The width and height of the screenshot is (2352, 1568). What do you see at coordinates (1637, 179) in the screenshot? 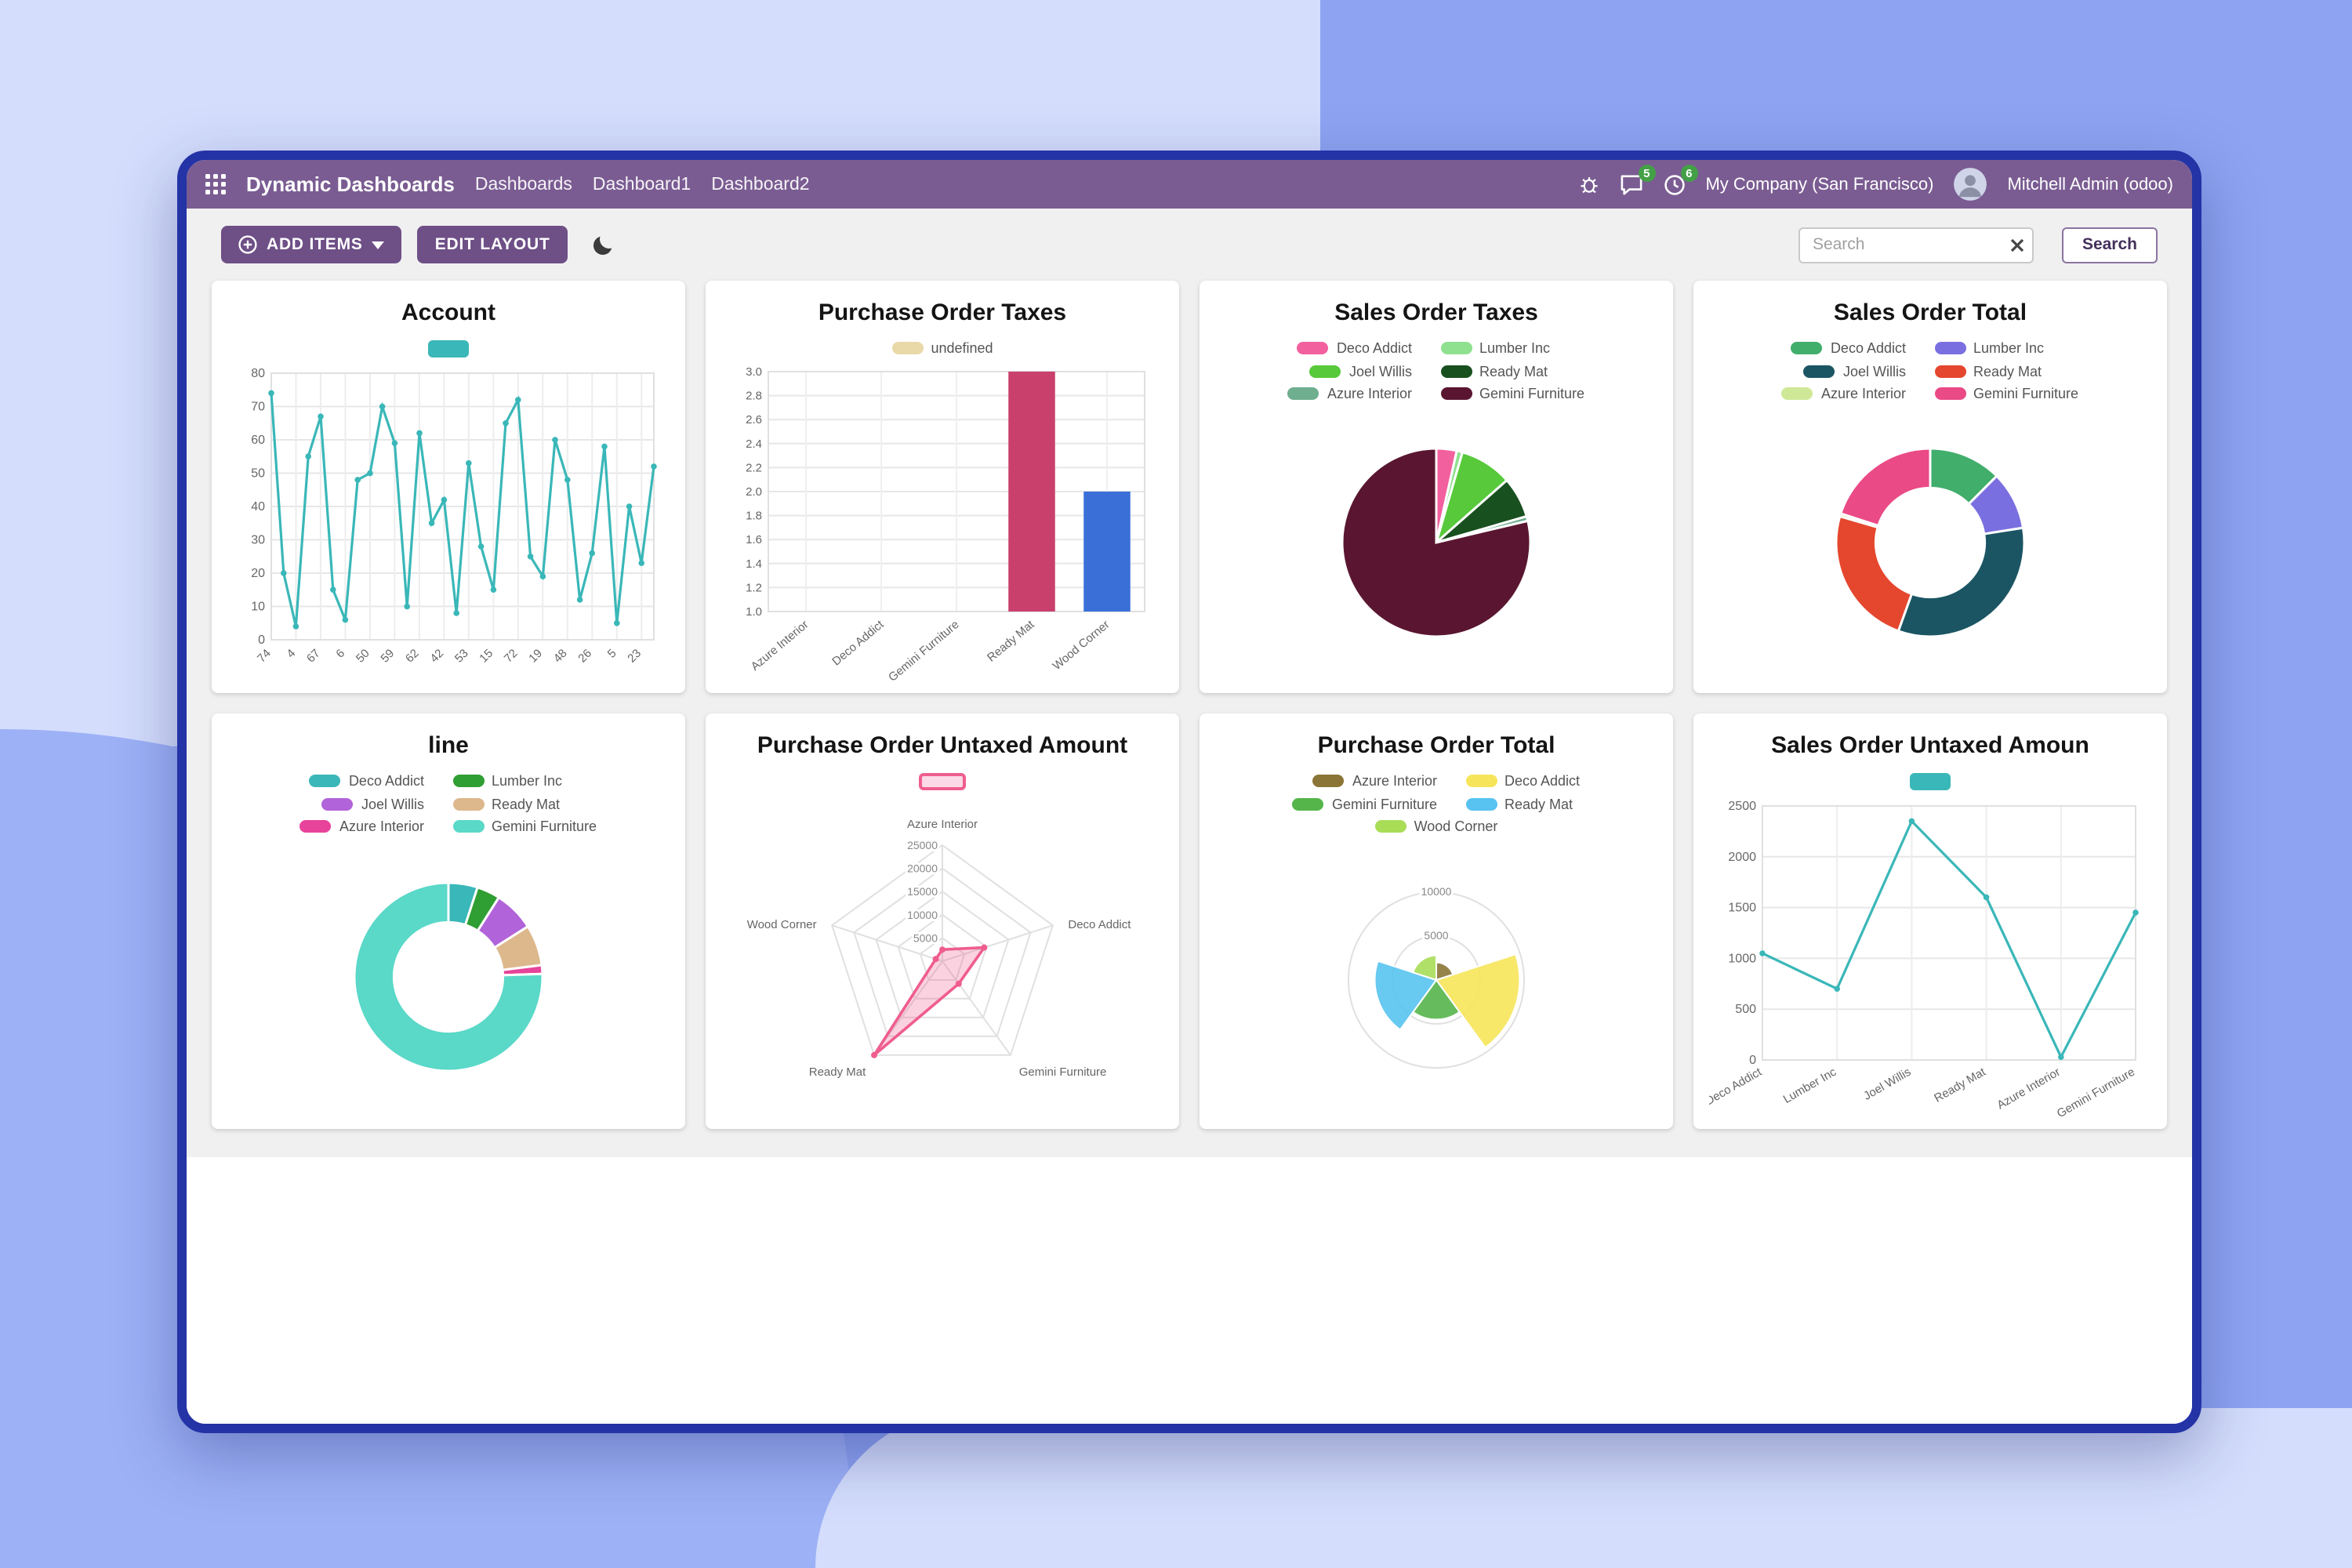
I see `chat-bubble-icon: 5` at bounding box center [1637, 179].